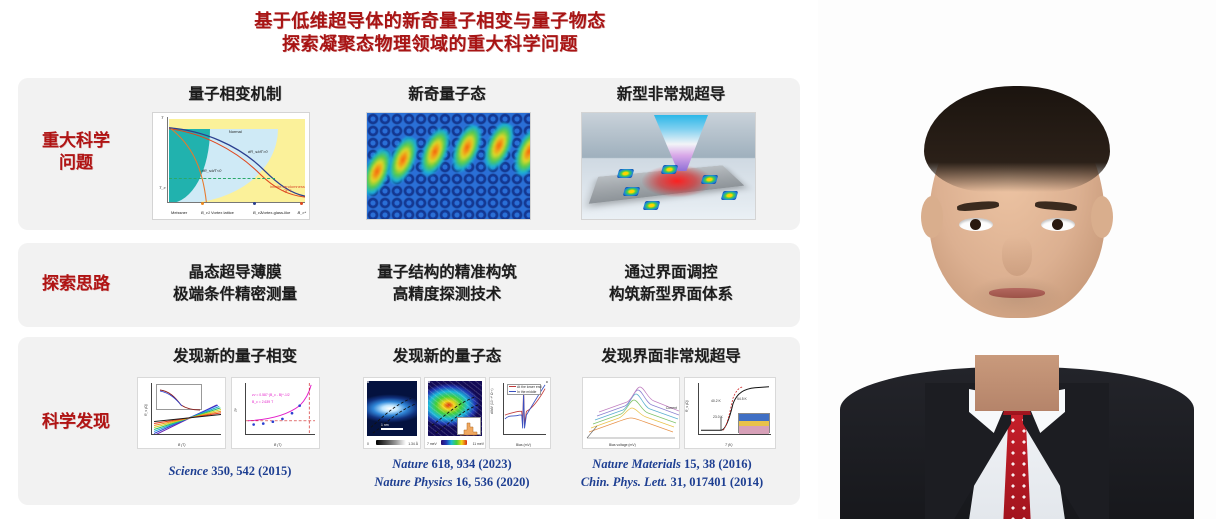 The height and width of the screenshot is (519, 1216). I want to click on approach-col1-line2: 极端条件精密测量, so click(234, 295).